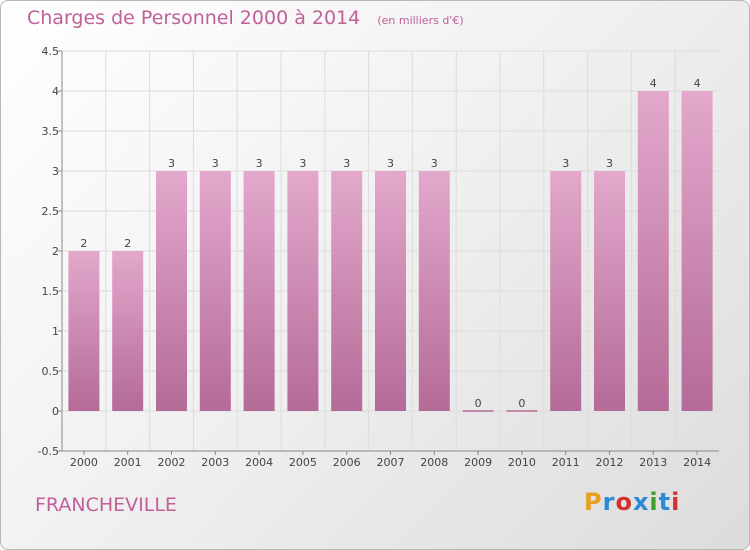 The width and height of the screenshot is (750, 550). I want to click on bar-2011, so click(566, 291).